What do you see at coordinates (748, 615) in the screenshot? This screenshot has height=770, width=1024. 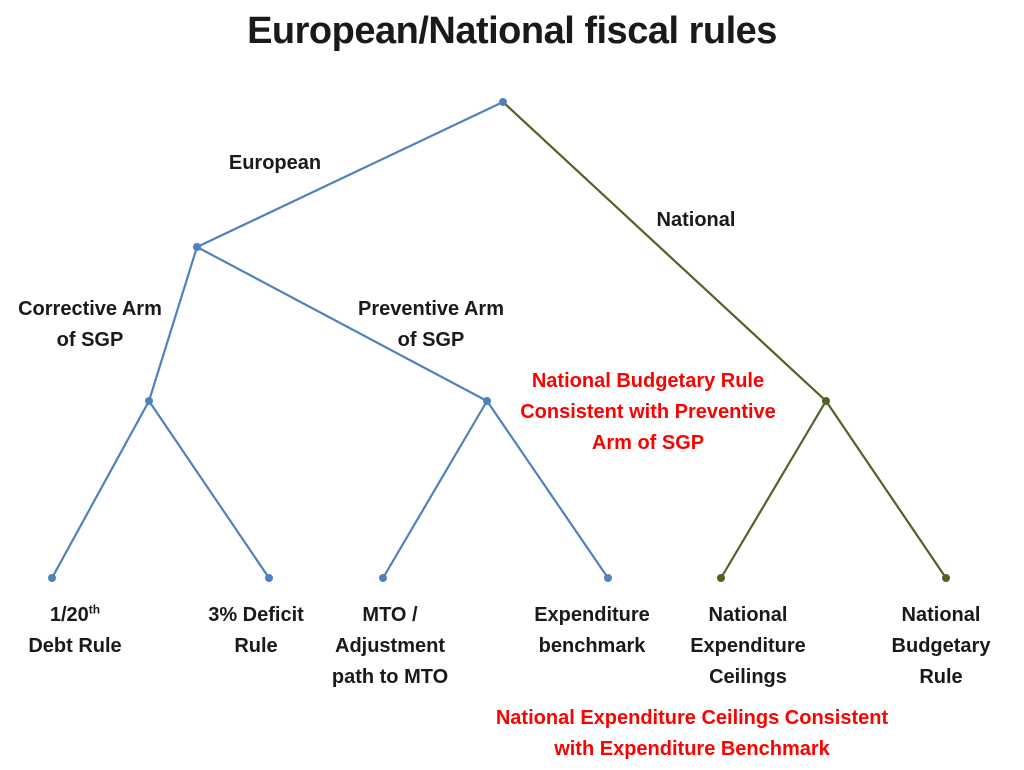 I see `ceilings-line-1: National` at bounding box center [748, 615].